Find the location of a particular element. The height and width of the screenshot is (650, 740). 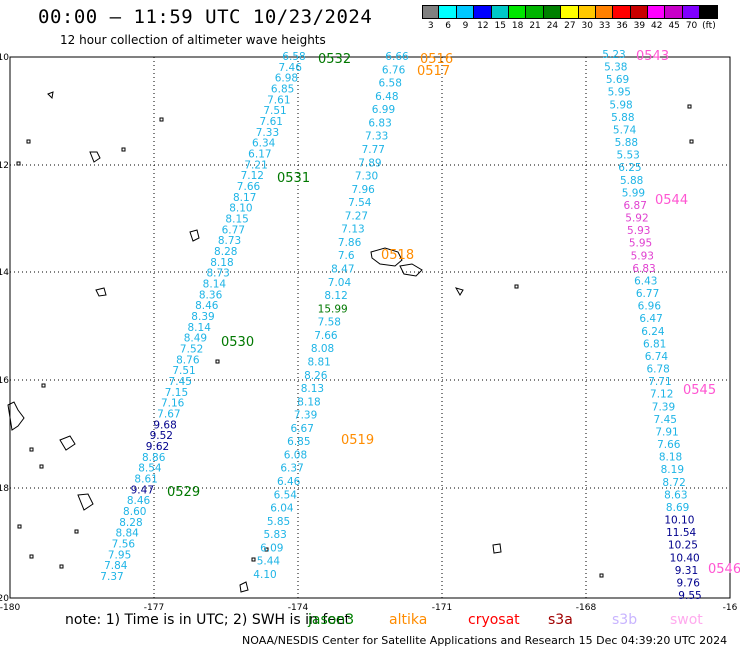

wave-height-value: 6.08 is located at coordinates (295, 455).